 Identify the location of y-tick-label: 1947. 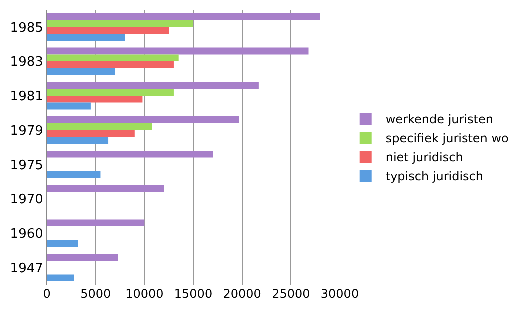
(27, 268).